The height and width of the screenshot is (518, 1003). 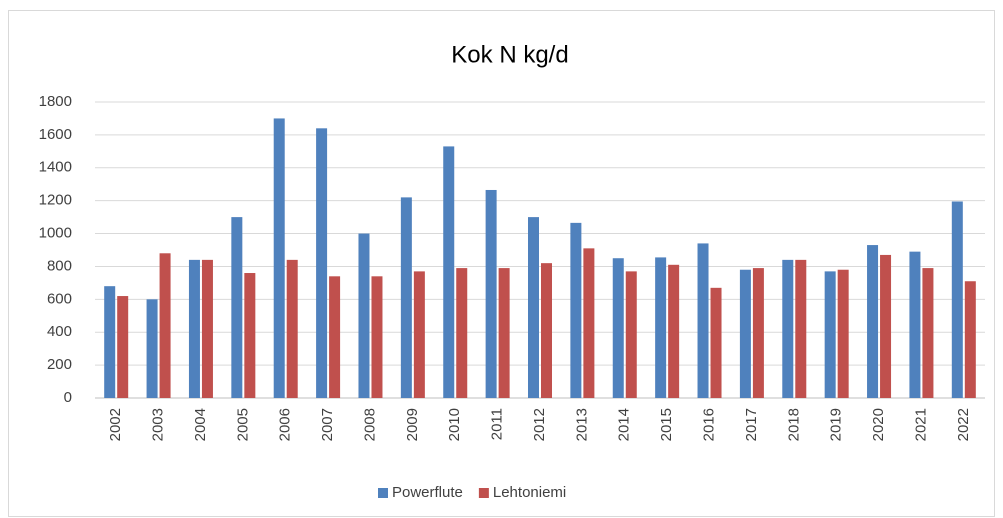 What do you see at coordinates (836, 424) in the screenshot?
I see `x-tick-label: 2019` at bounding box center [836, 424].